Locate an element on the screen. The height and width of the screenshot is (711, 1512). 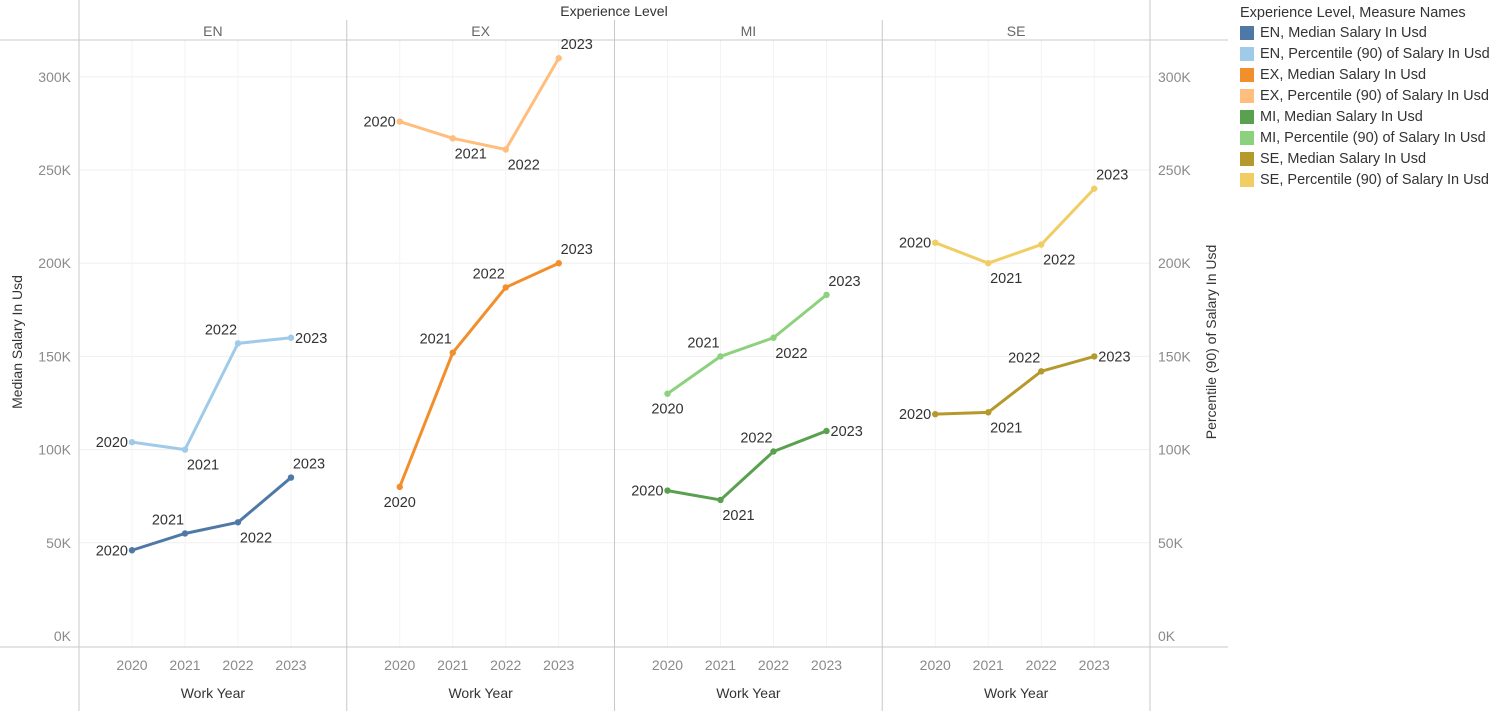
data-label-mi-median: 2022 is located at coordinates (756, 438).